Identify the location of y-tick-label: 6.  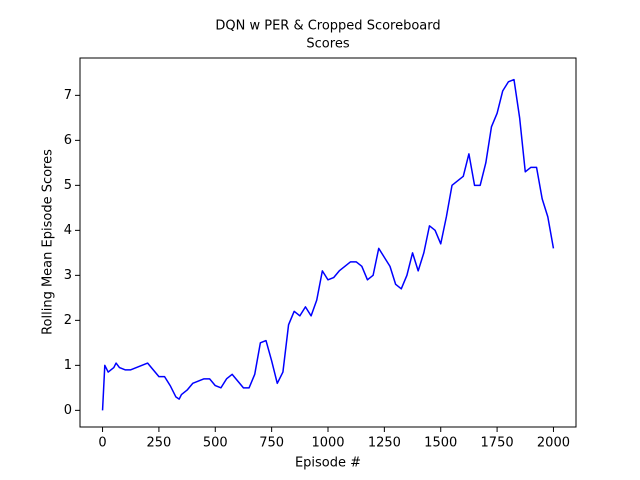
(68, 140).